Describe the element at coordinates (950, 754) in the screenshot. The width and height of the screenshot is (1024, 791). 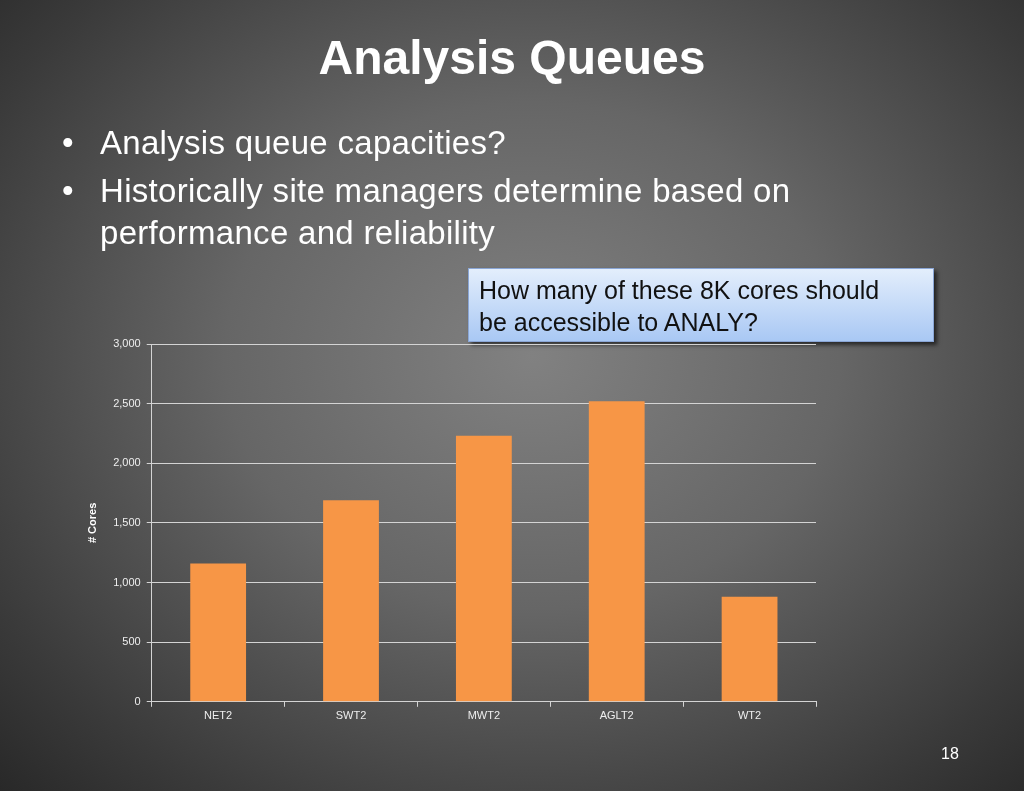
I see `text: 18` at that location.